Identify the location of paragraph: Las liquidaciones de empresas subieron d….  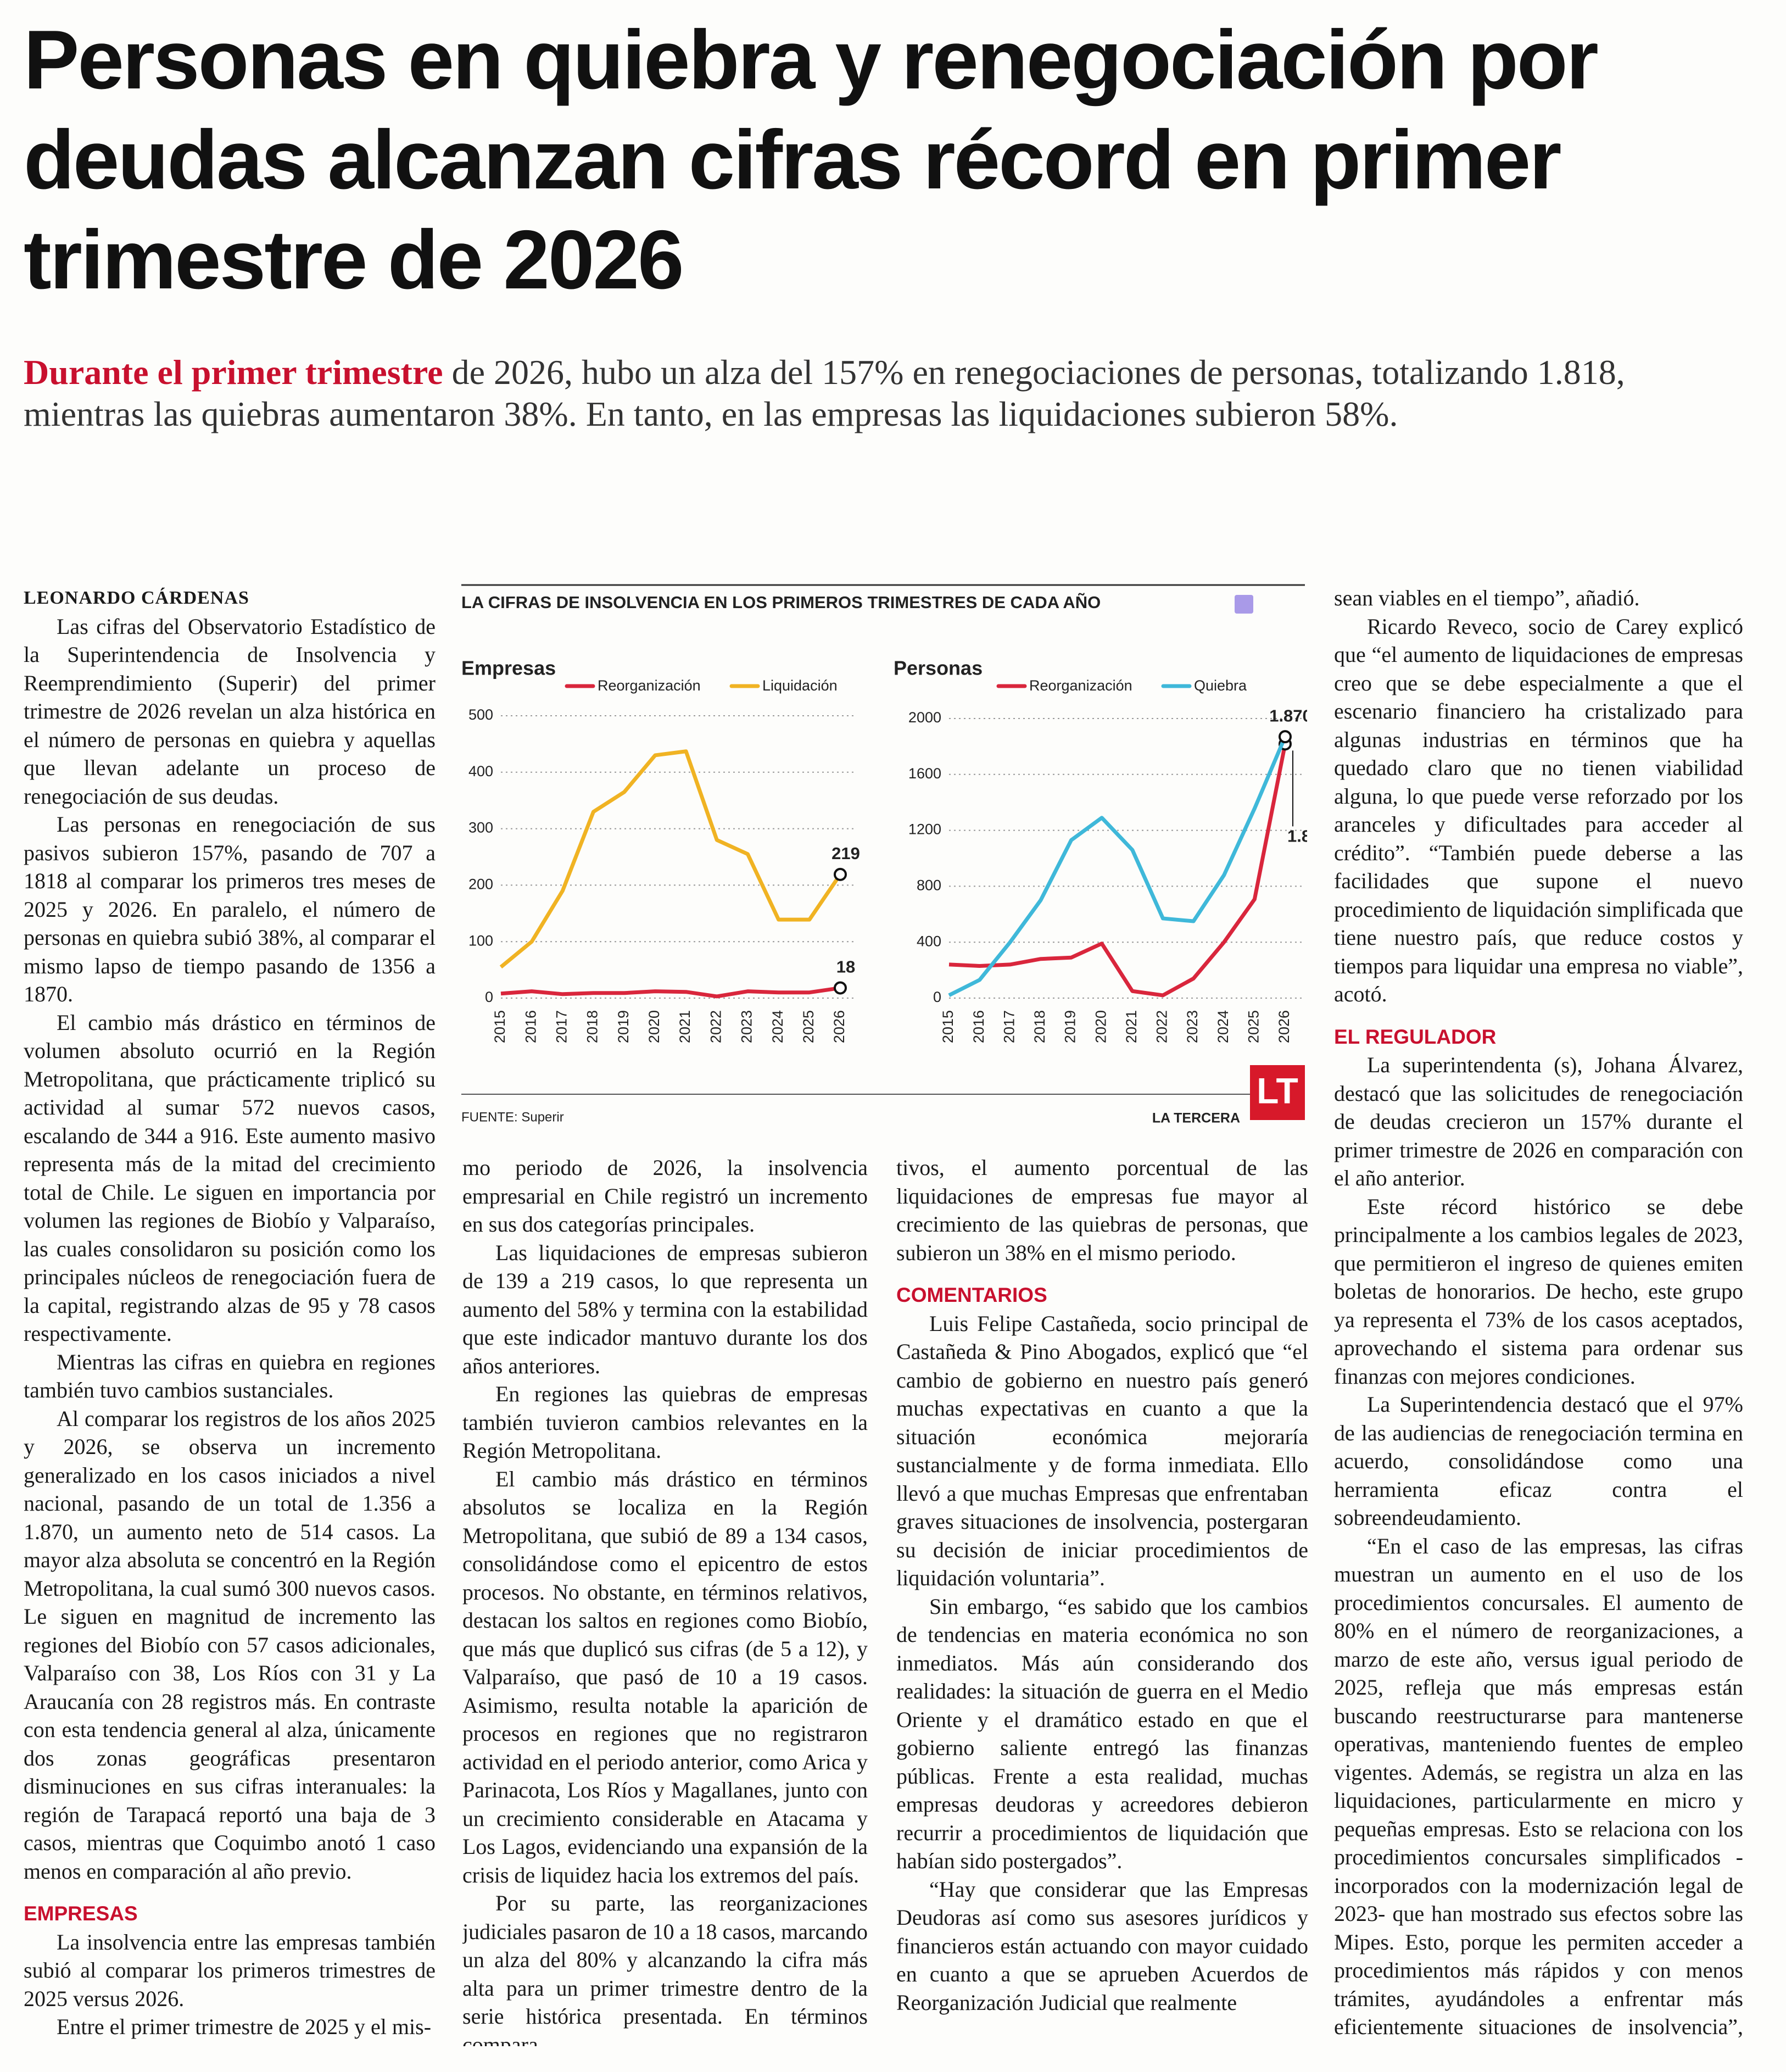
(665, 1309).